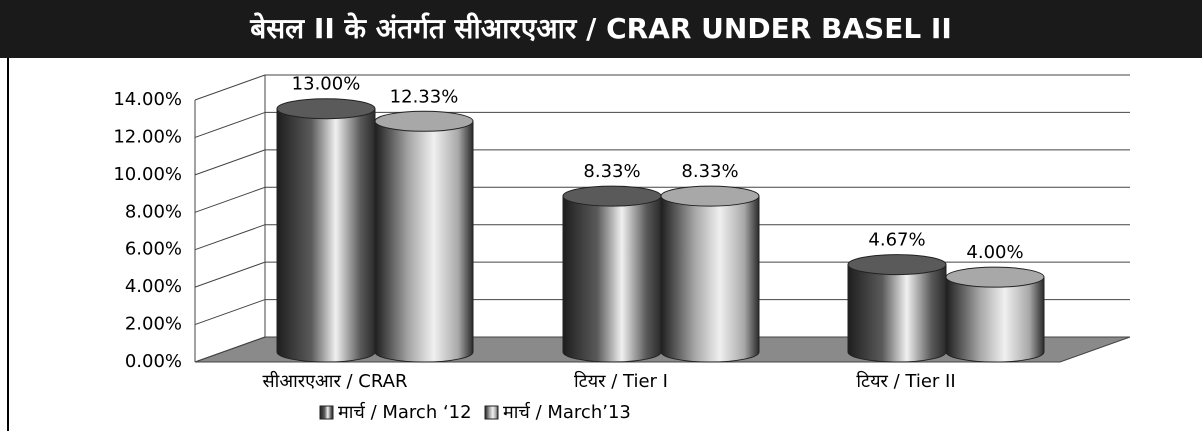 The height and width of the screenshot is (431, 1202). Describe the element at coordinates (153, 324) in the screenshot. I see `y-tick-label: 2.00%` at that location.